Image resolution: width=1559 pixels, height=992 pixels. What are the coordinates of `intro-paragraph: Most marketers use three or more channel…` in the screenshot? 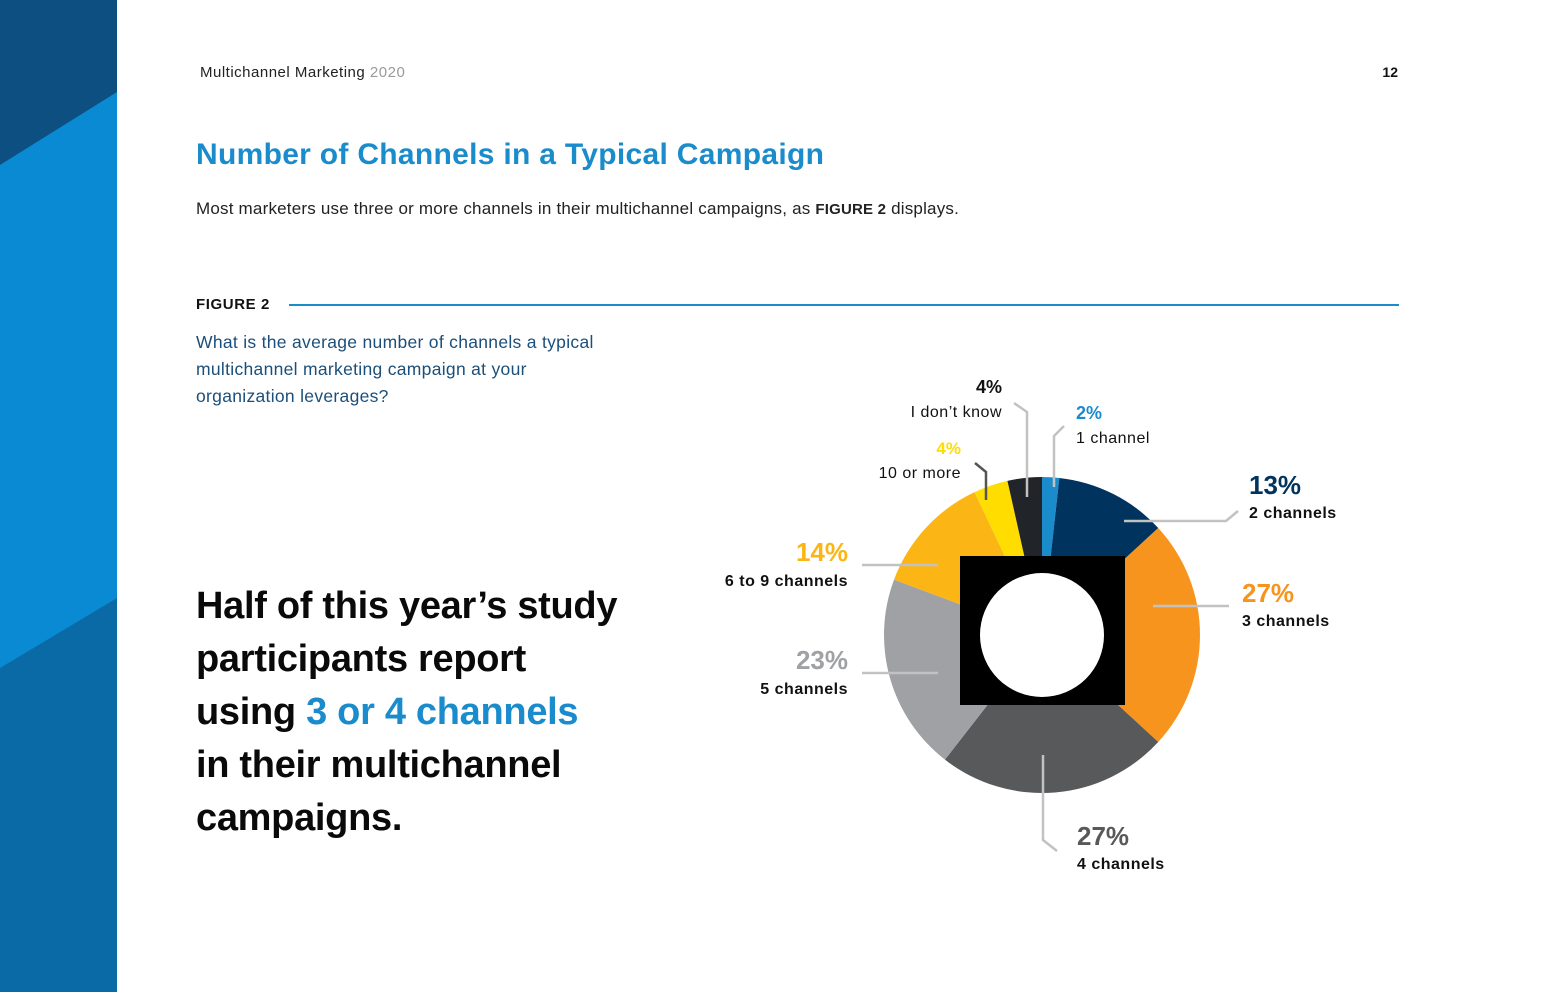 It's located at (577, 209).